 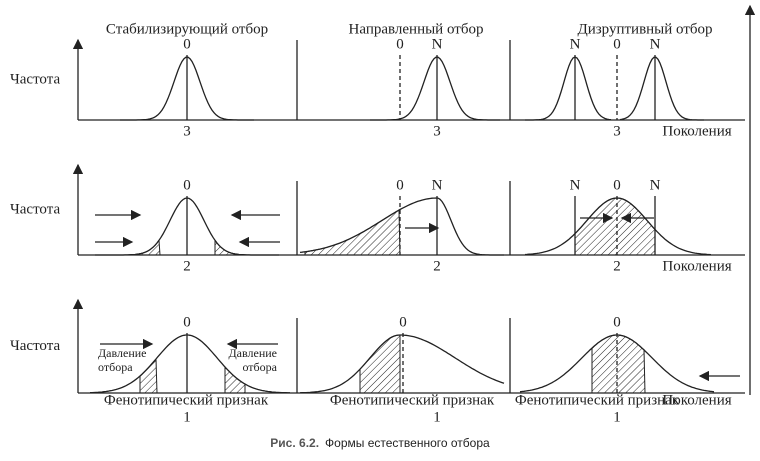 I want to click on label: Направленный отбор, so click(x=416, y=29).